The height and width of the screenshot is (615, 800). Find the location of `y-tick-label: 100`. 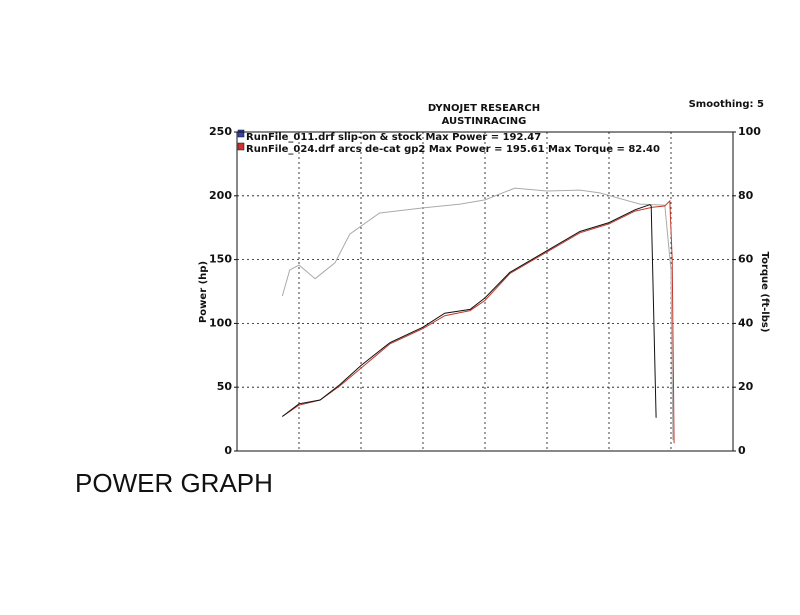

y-tick-label: 100 is located at coordinates (220, 322).